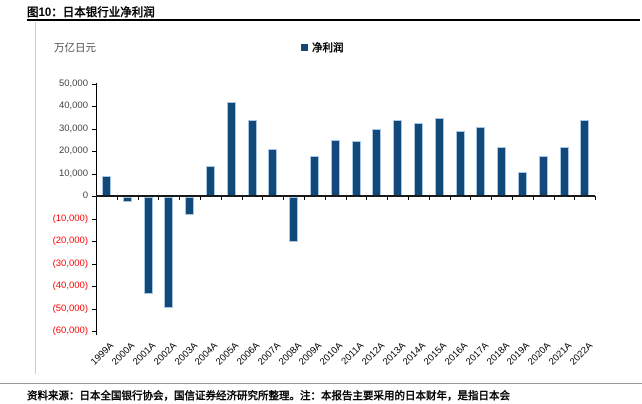 The image size is (642, 404). Describe the element at coordinates (377, 162) in the screenshot. I see `bar-2012A` at that location.